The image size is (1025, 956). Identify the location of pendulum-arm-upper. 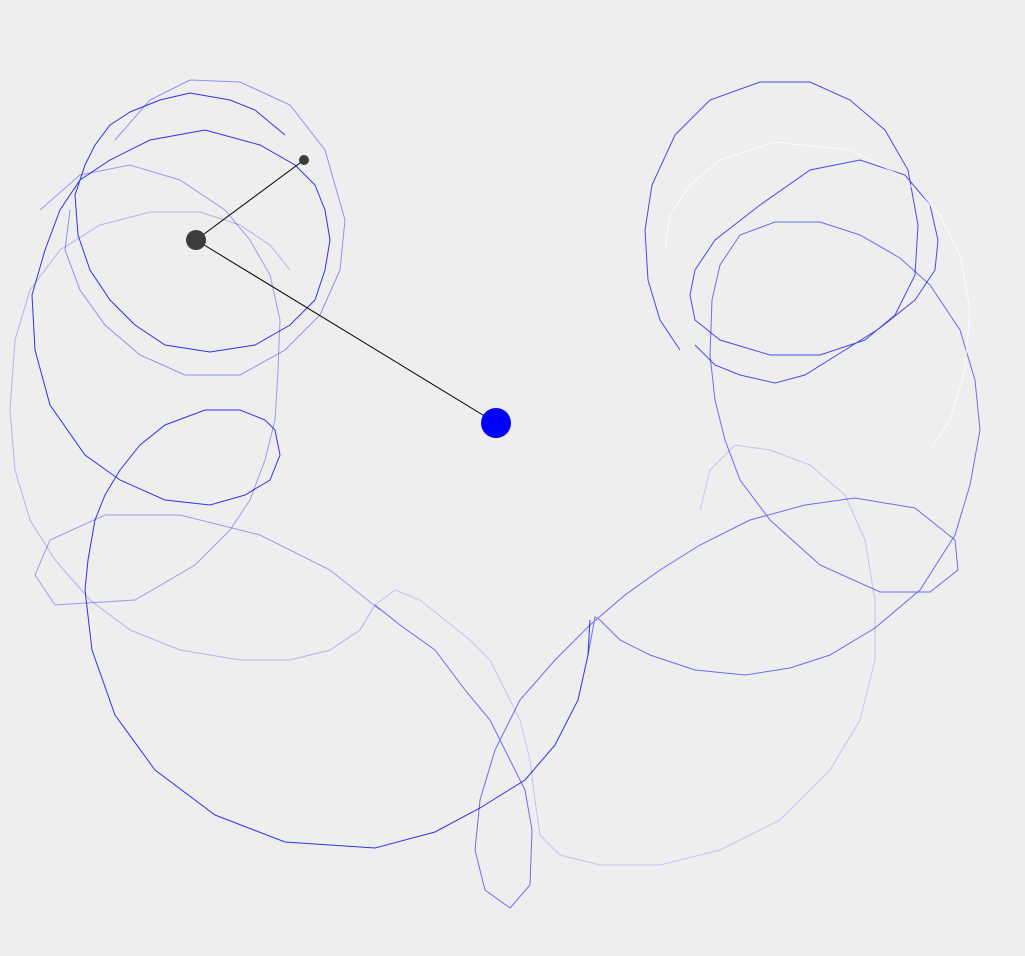
(346, 331).